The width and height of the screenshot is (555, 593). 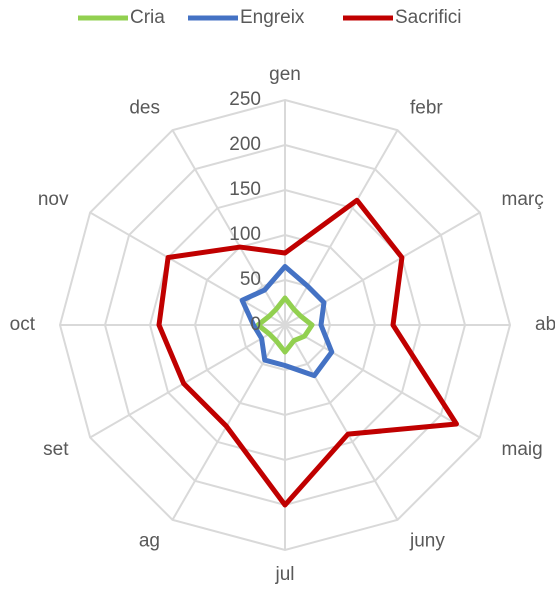 What do you see at coordinates (427, 541) in the screenshot?
I see `category-label: juny` at bounding box center [427, 541].